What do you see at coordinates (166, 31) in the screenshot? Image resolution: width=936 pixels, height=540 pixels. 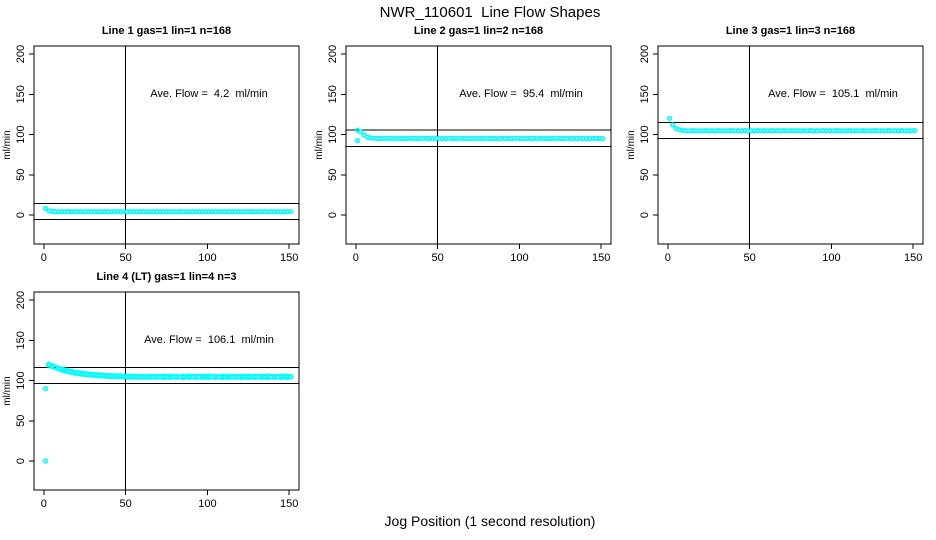 I see `panel-title: Line 1 gas=1 lin=1 n=168` at bounding box center [166, 31].